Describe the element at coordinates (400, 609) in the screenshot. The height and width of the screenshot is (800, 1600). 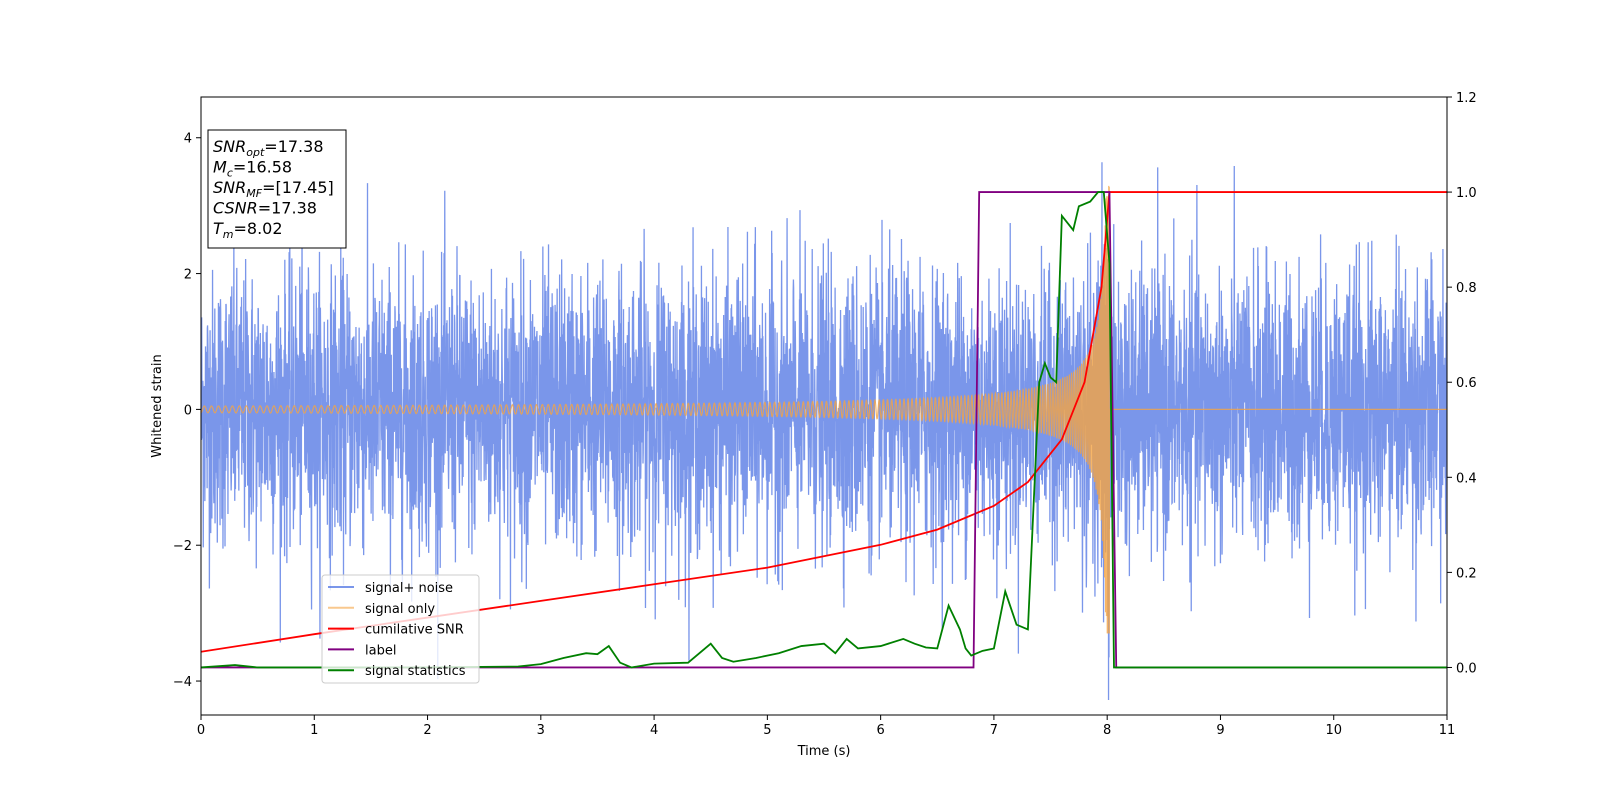
I see `legend-label: signal only` at that location.